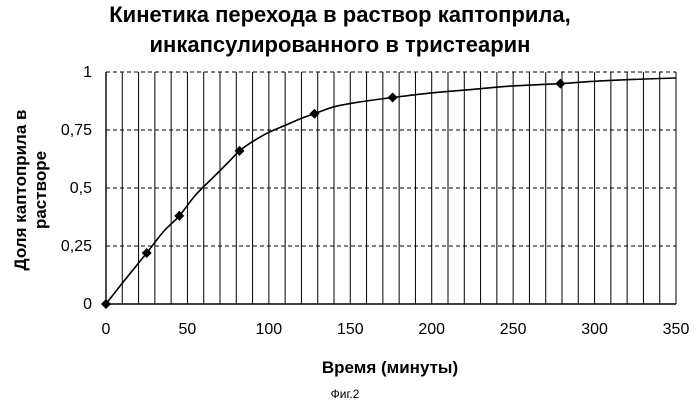  I want to click on x-tick-label: 0, so click(106, 329).